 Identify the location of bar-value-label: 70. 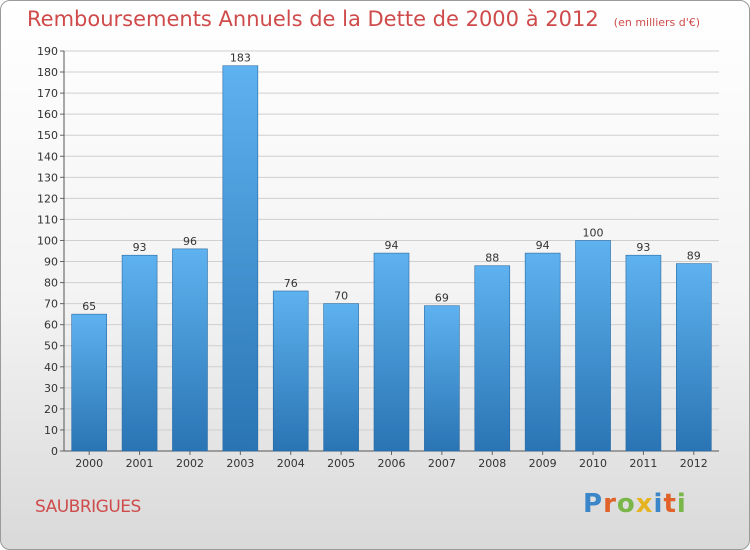
(341, 296).